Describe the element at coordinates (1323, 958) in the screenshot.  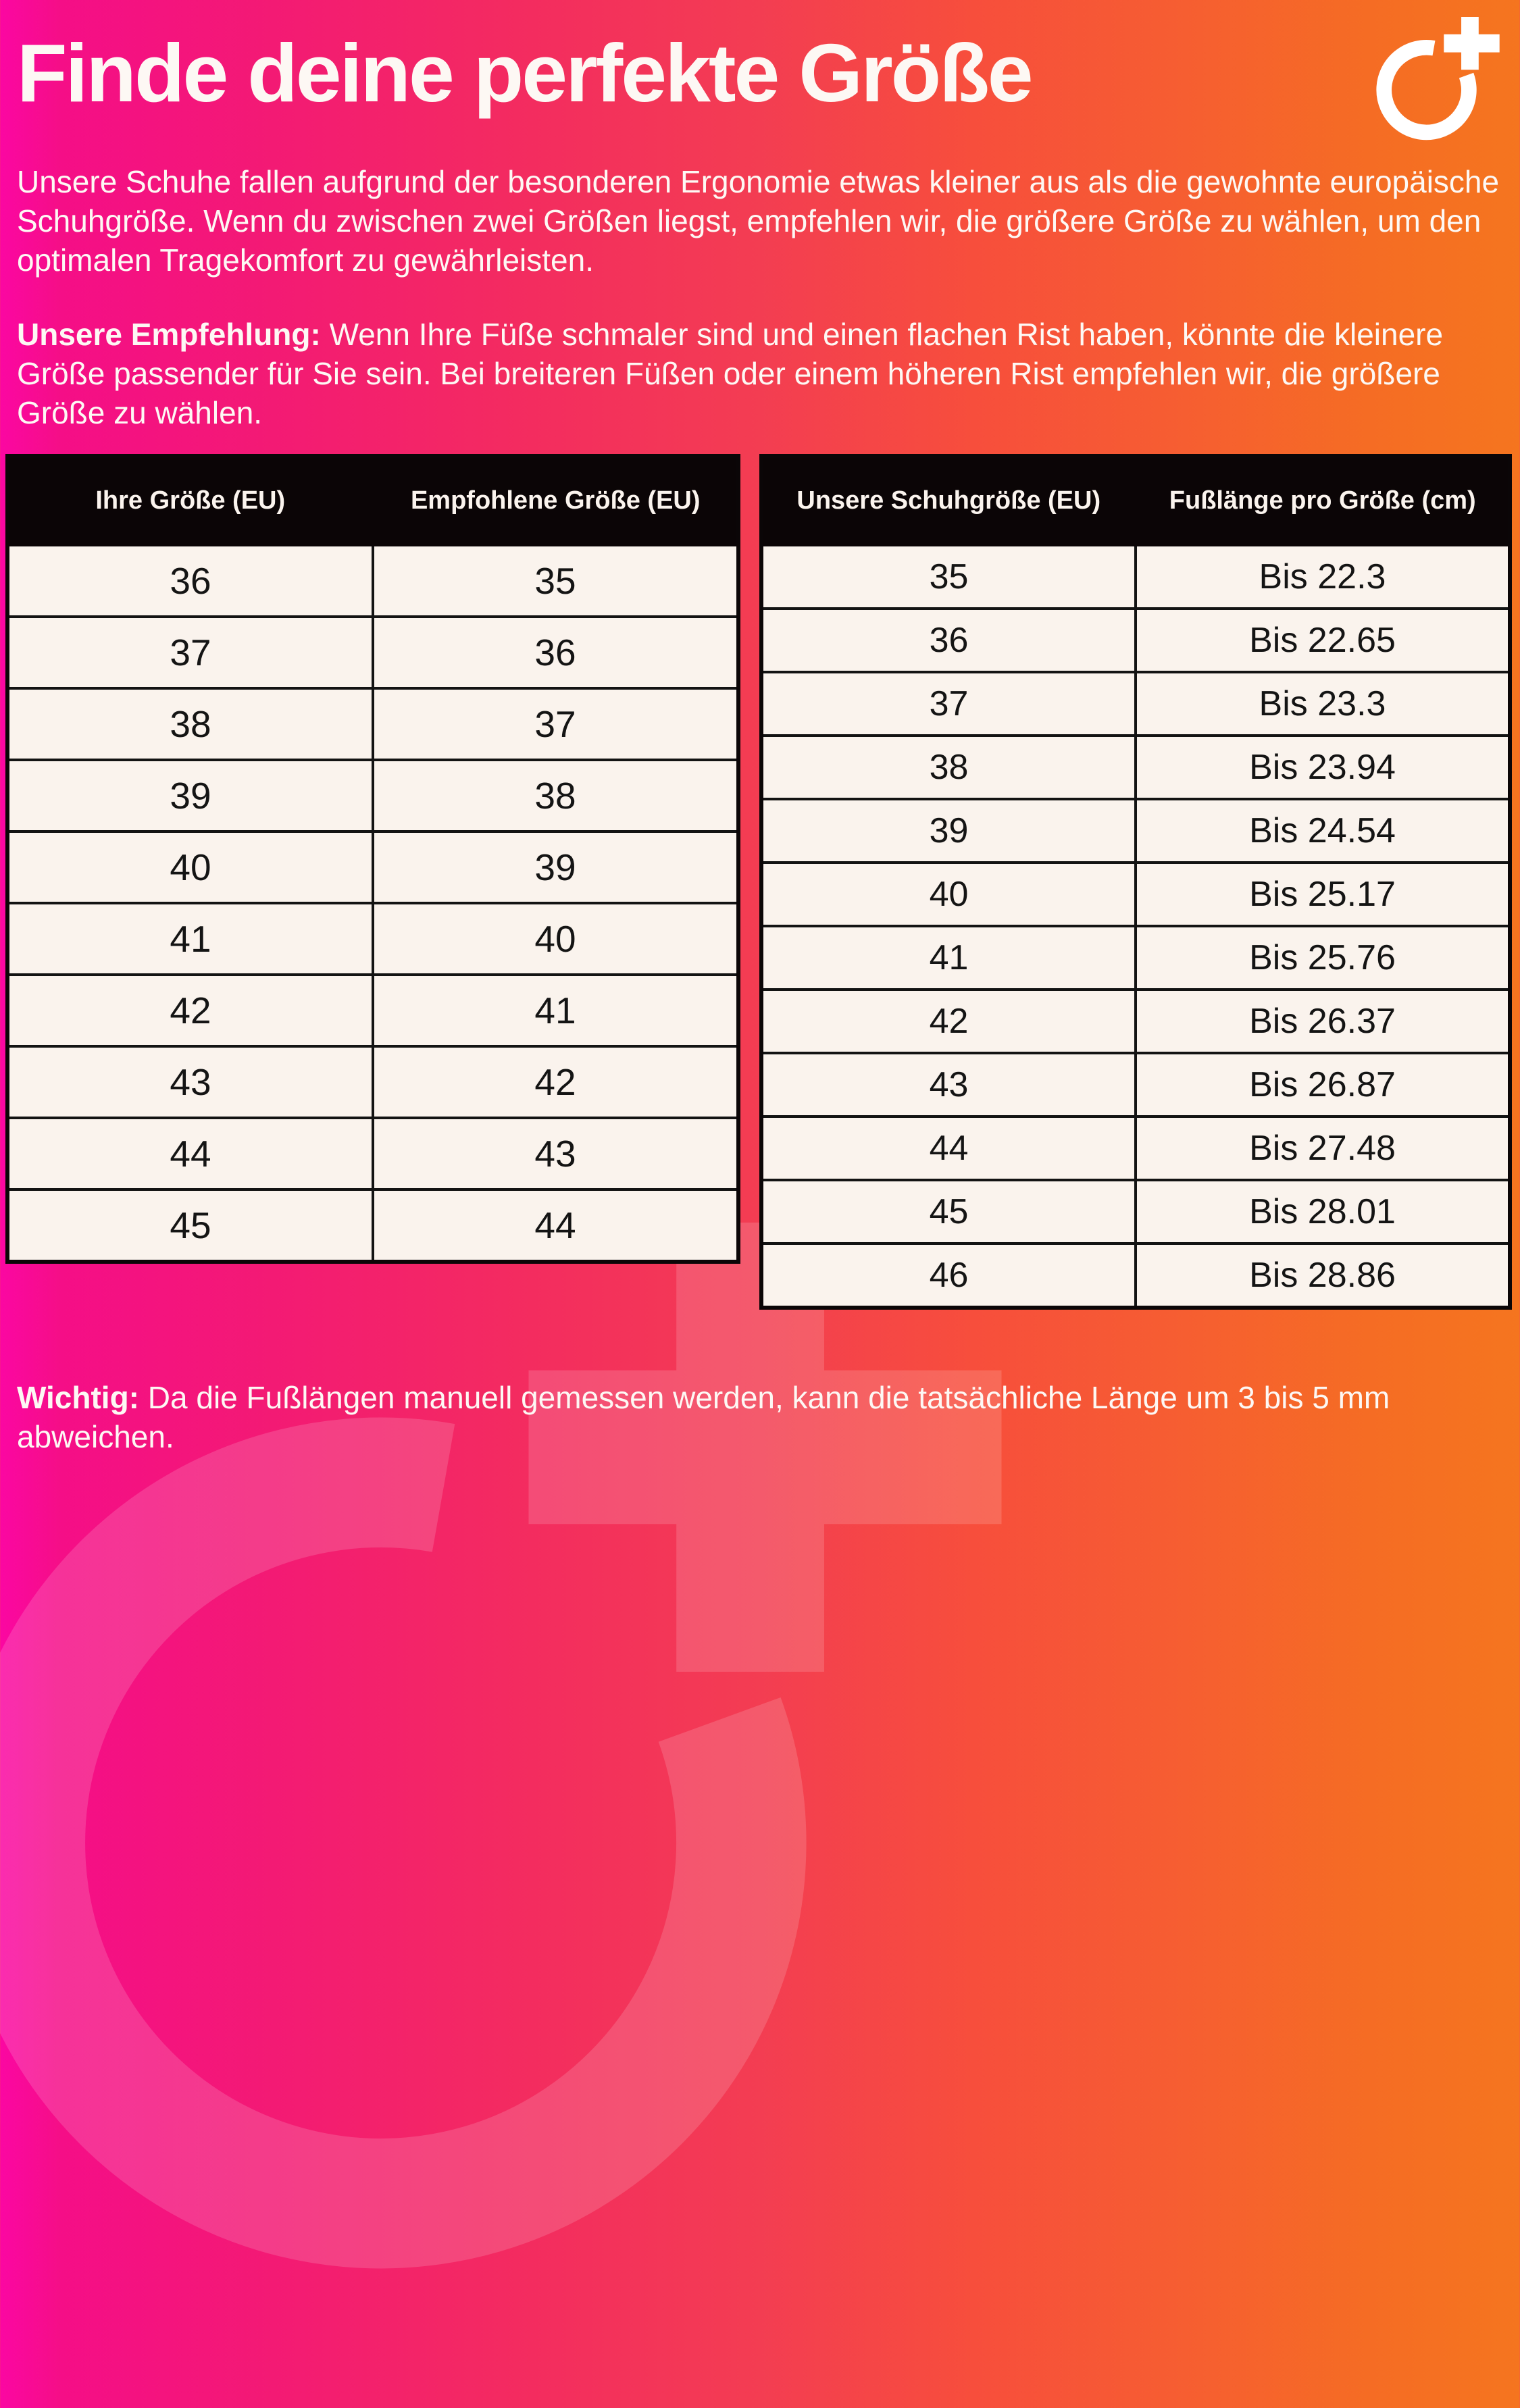
I see `table-cell: Bis 25.76` at that location.